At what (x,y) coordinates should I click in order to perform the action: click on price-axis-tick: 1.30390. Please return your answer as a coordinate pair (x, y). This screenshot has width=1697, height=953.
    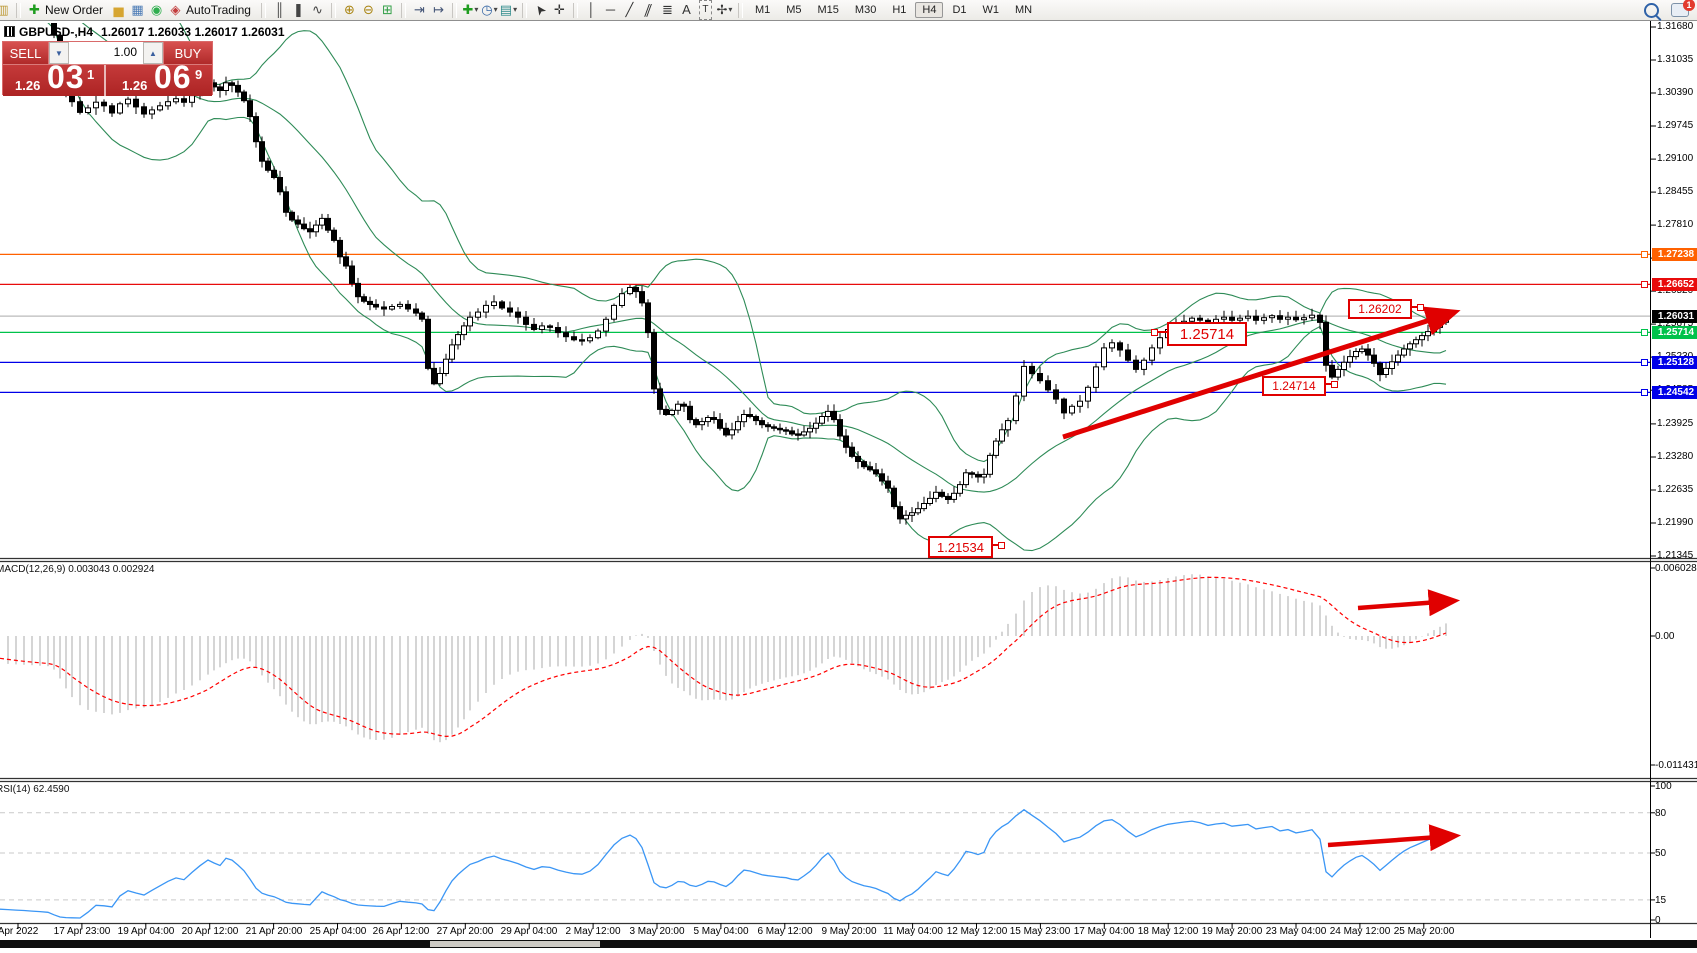
    Looking at the image, I should click on (1675, 92).